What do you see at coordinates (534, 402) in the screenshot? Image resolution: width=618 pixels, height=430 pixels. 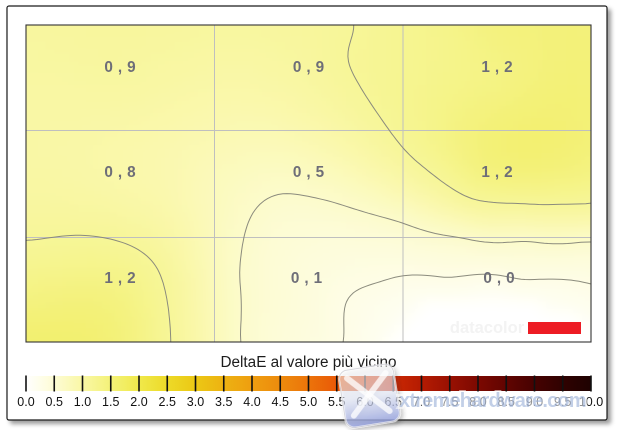 I see `svg-text: 9.0` at bounding box center [534, 402].